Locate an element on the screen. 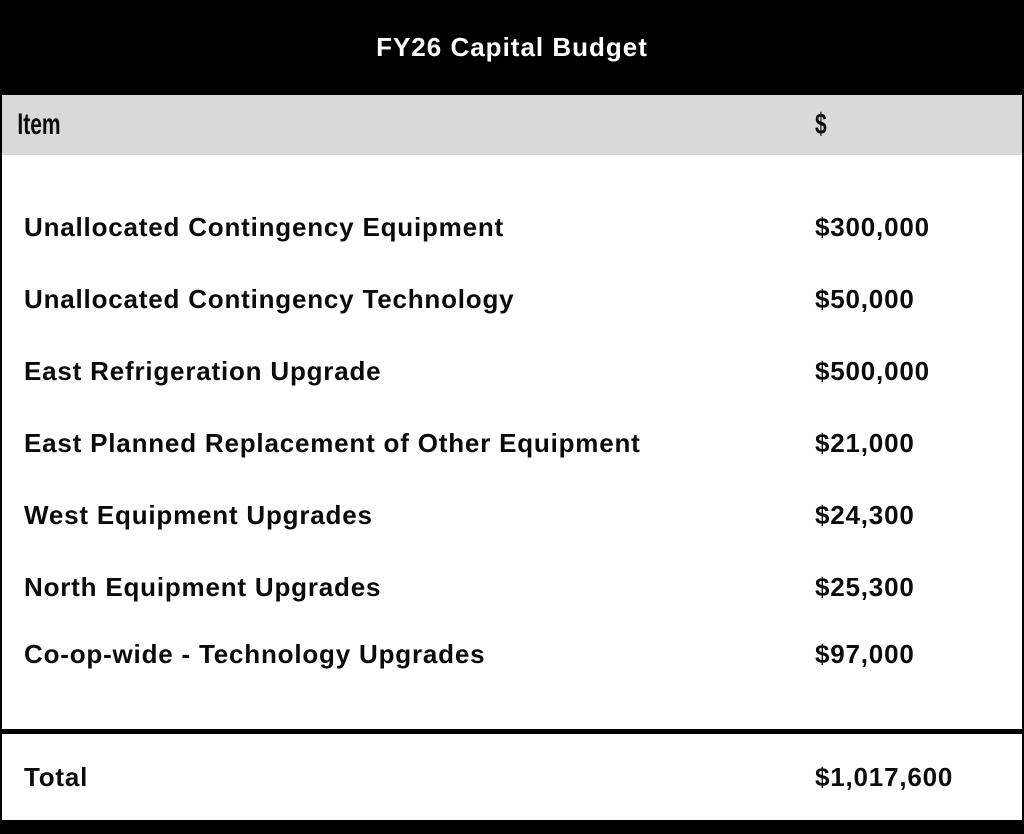 The width and height of the screenshot is (1024, 834). table-row: North Equipment Upgrades $25,300 is located at coordinates (512, 587).